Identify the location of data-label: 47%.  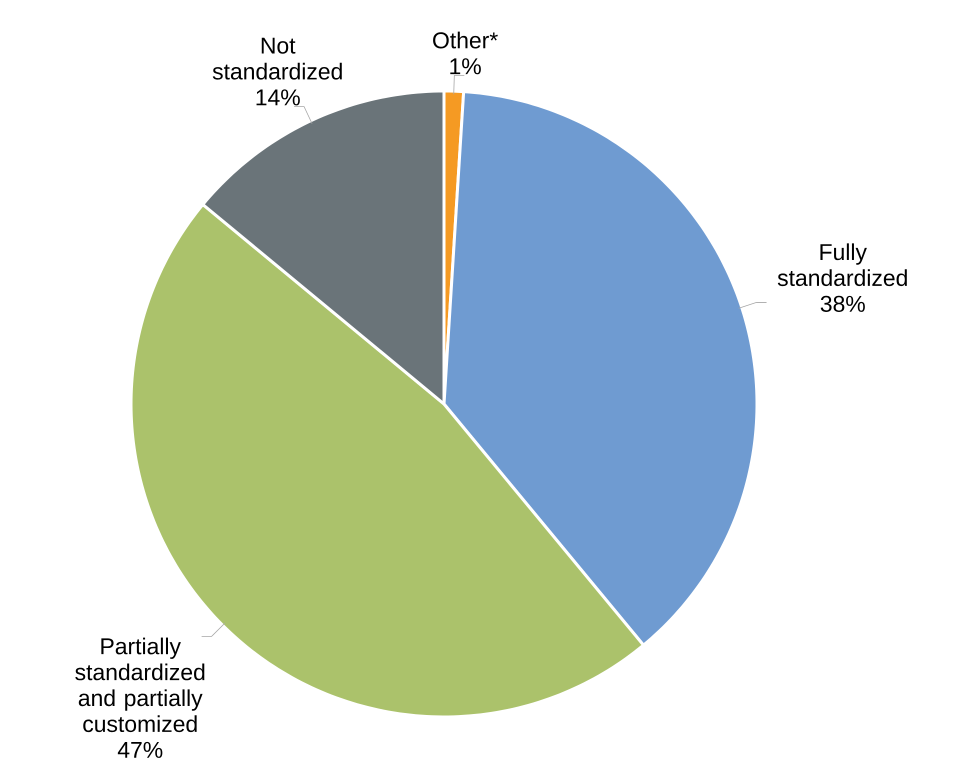
(140, 750).